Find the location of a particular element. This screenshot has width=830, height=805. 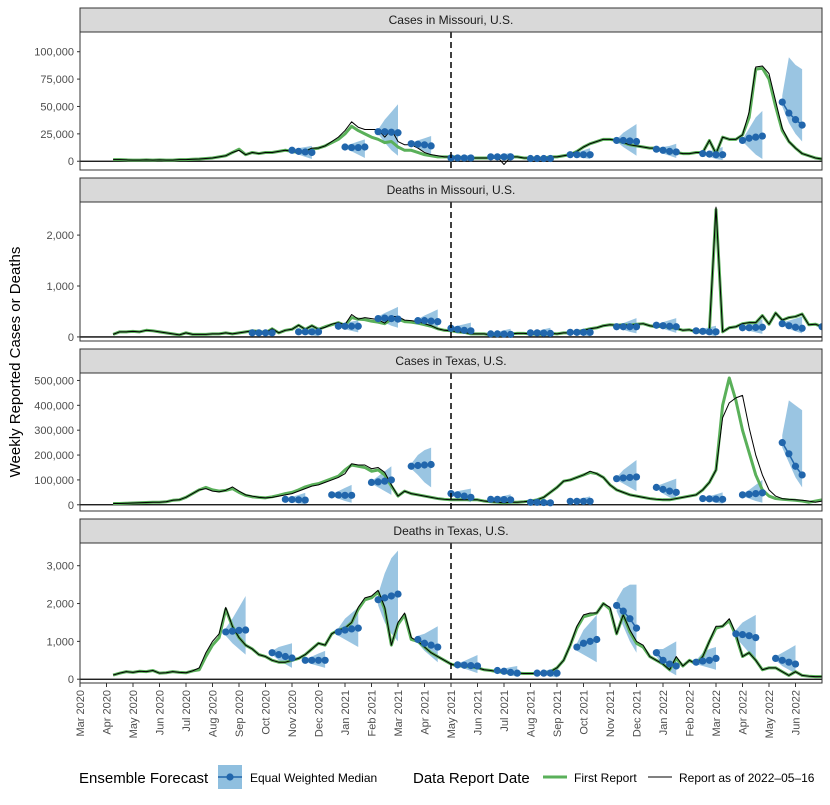

x-tick-label: Jun 2021 is located at coordinates (479, 712).